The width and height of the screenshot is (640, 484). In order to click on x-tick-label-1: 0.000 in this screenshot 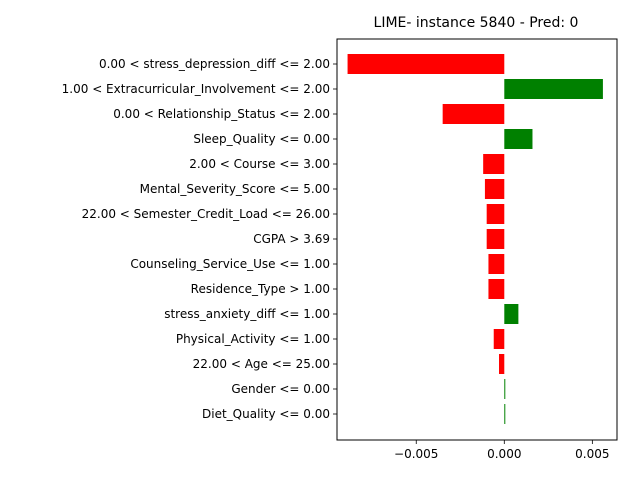, I will do `click(504, 454)`.